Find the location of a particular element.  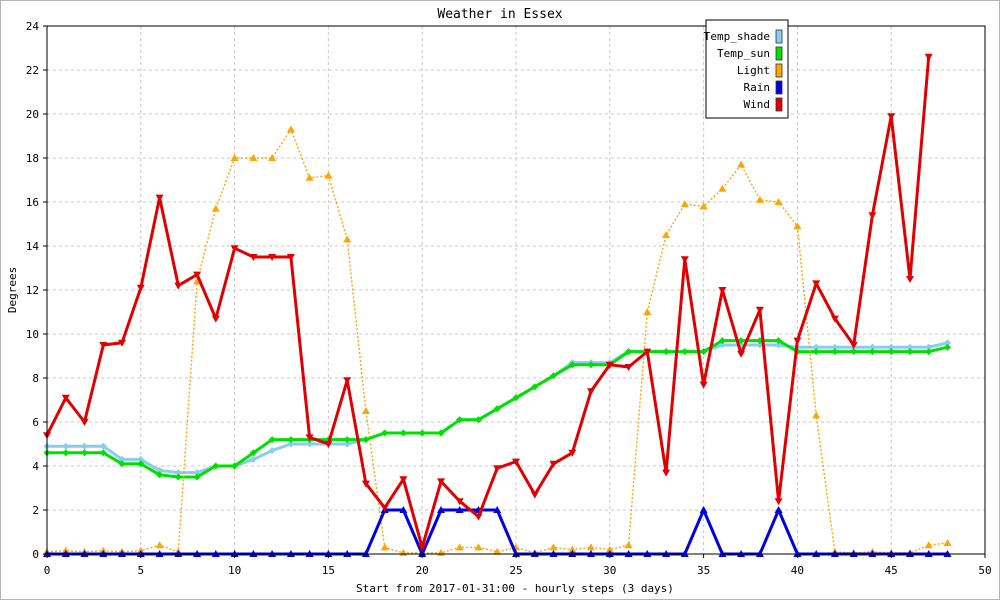

x-tick-label: 50 is located at coordinates (984, 570).